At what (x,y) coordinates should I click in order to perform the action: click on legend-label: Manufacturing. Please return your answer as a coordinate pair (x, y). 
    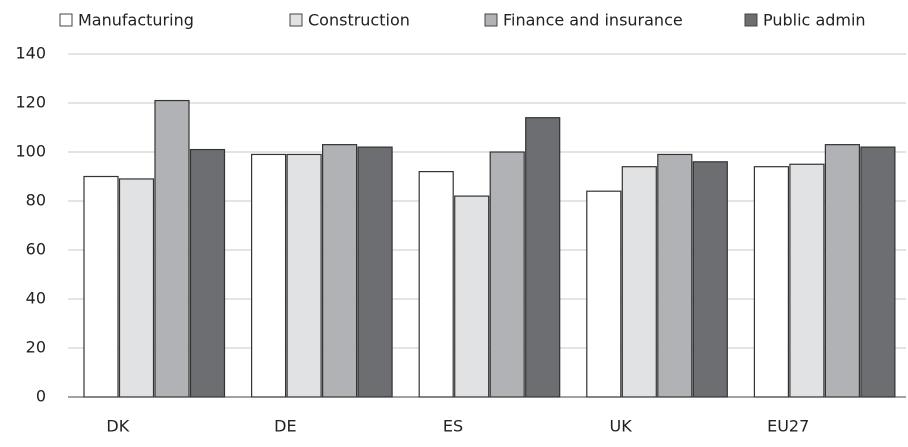
    Looking at the image, I should click on (136, 20).